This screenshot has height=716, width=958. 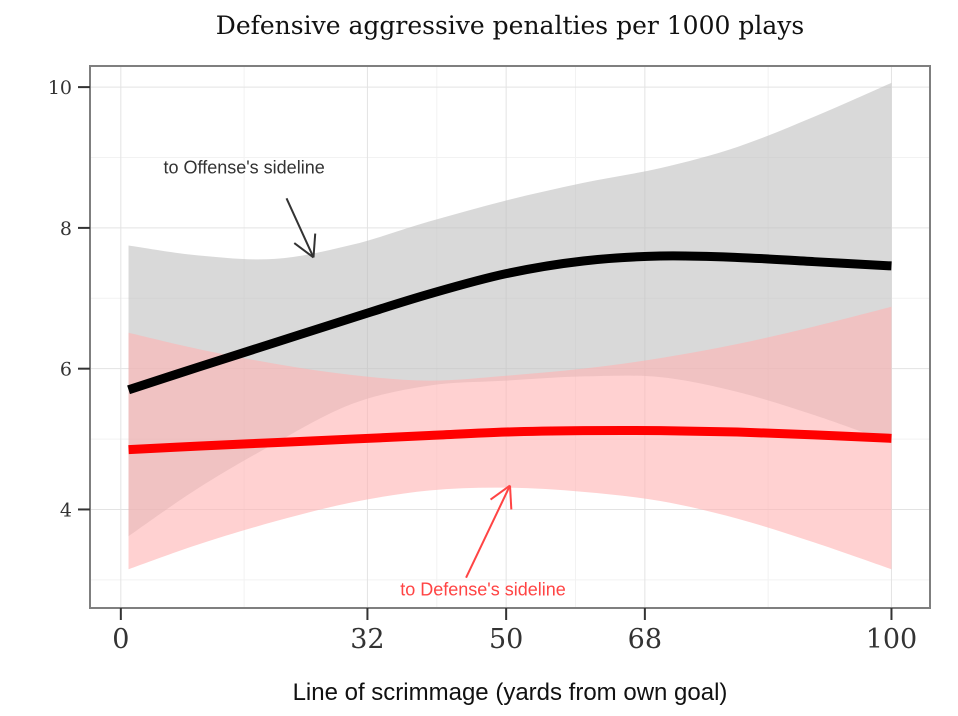 I want to click on x-tick-label: 68, so click(x=645, y=639).